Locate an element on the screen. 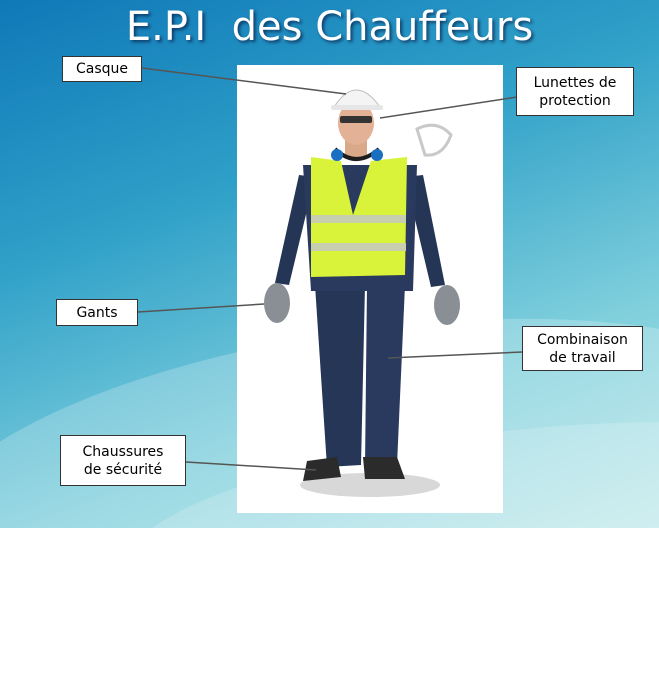  right-shoe is located at coordinates (384, 468).